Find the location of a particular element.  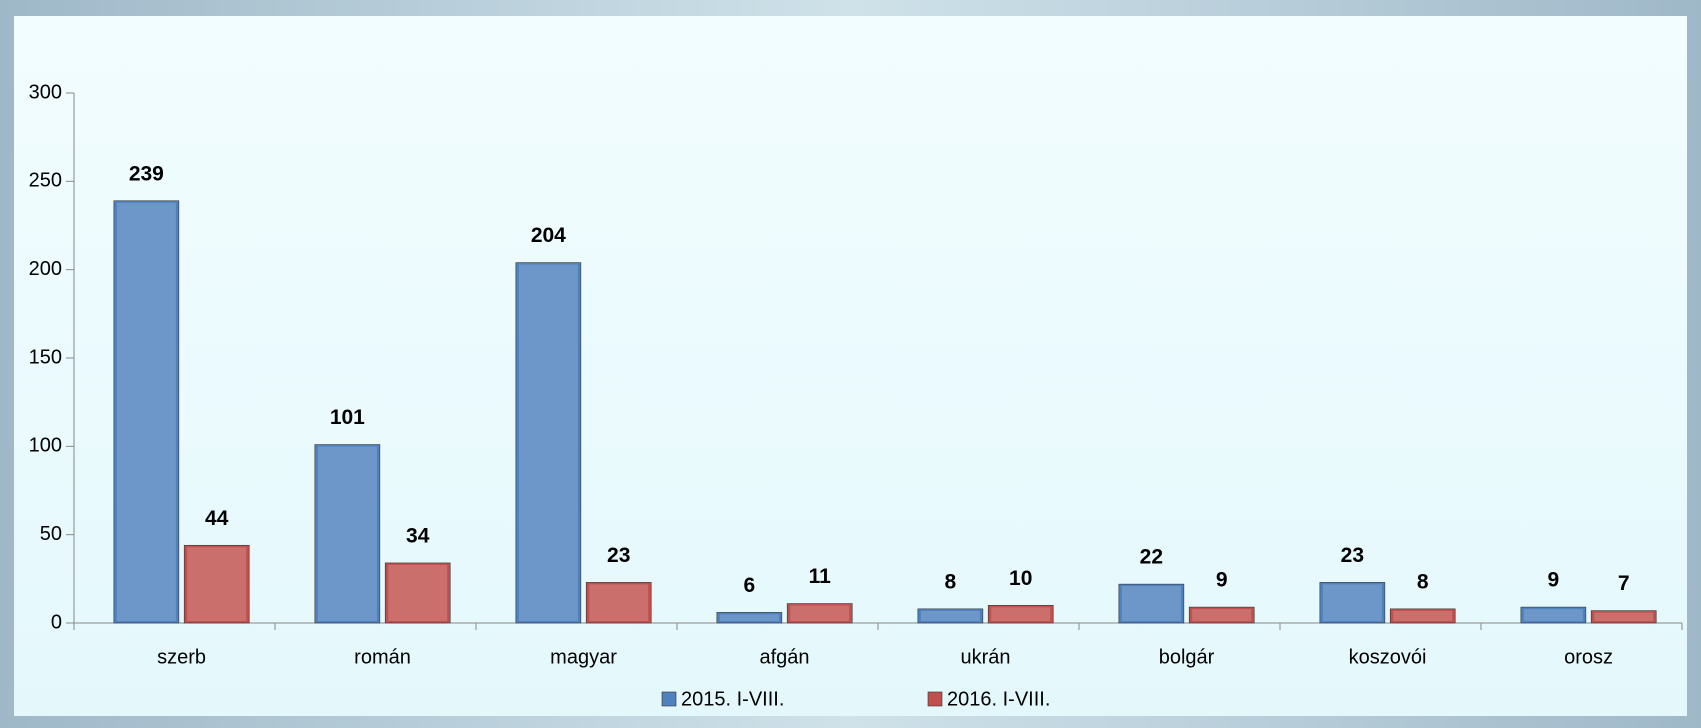

x-tick-label: szerb is located at coordinates (181, 657).